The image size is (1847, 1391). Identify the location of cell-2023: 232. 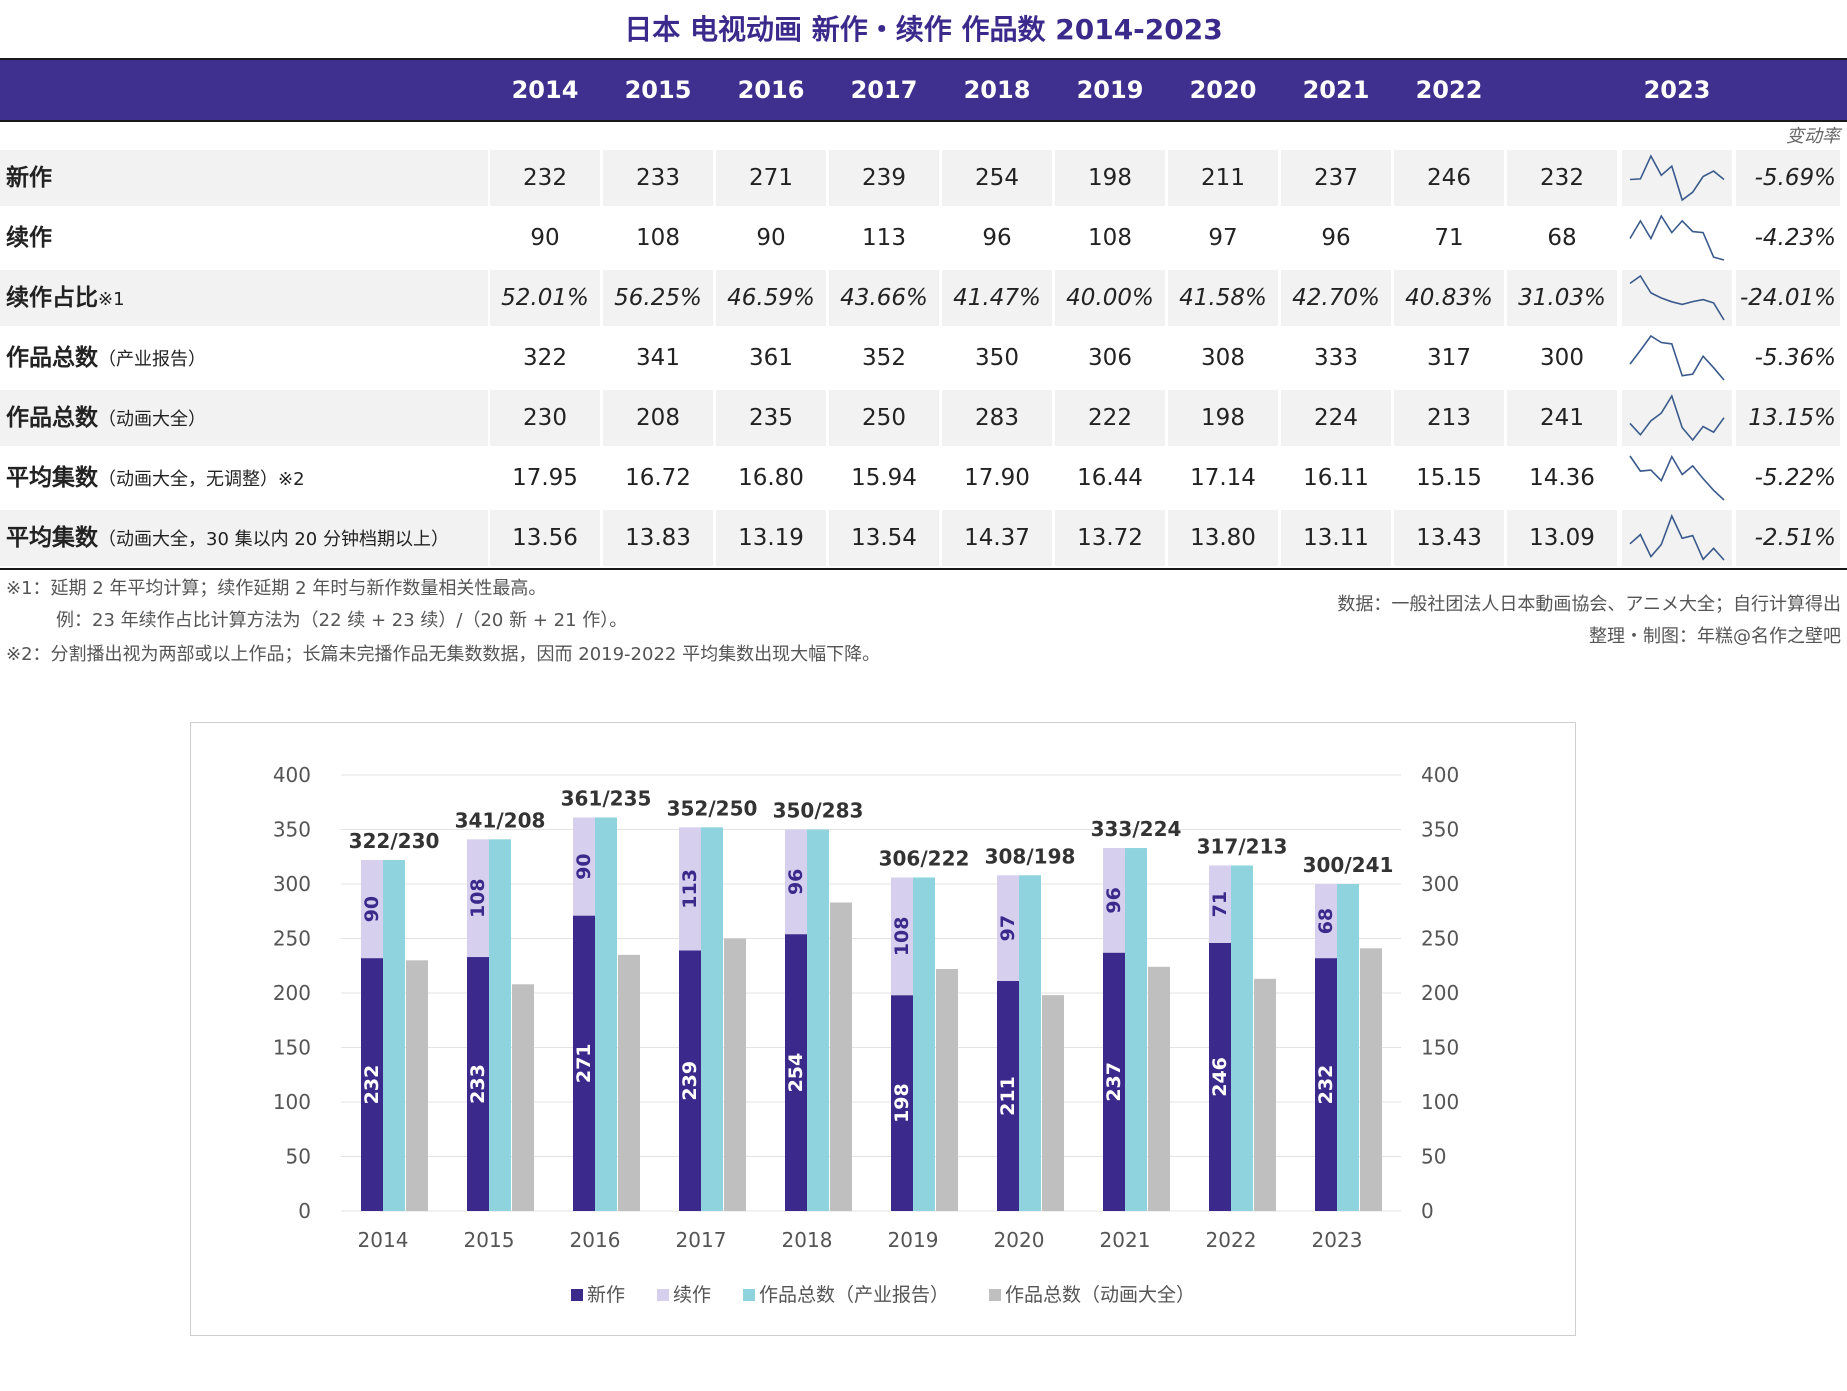
(1562, 178).